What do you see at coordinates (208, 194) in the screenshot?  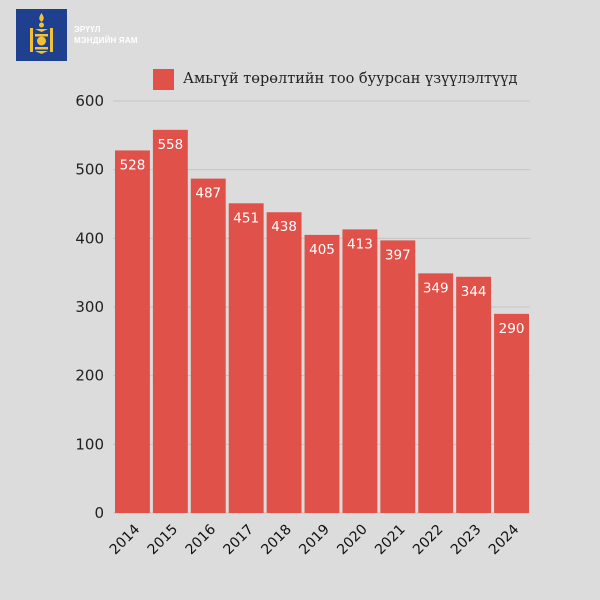 I see `data-label: 487` at bounding box center [208, 194].